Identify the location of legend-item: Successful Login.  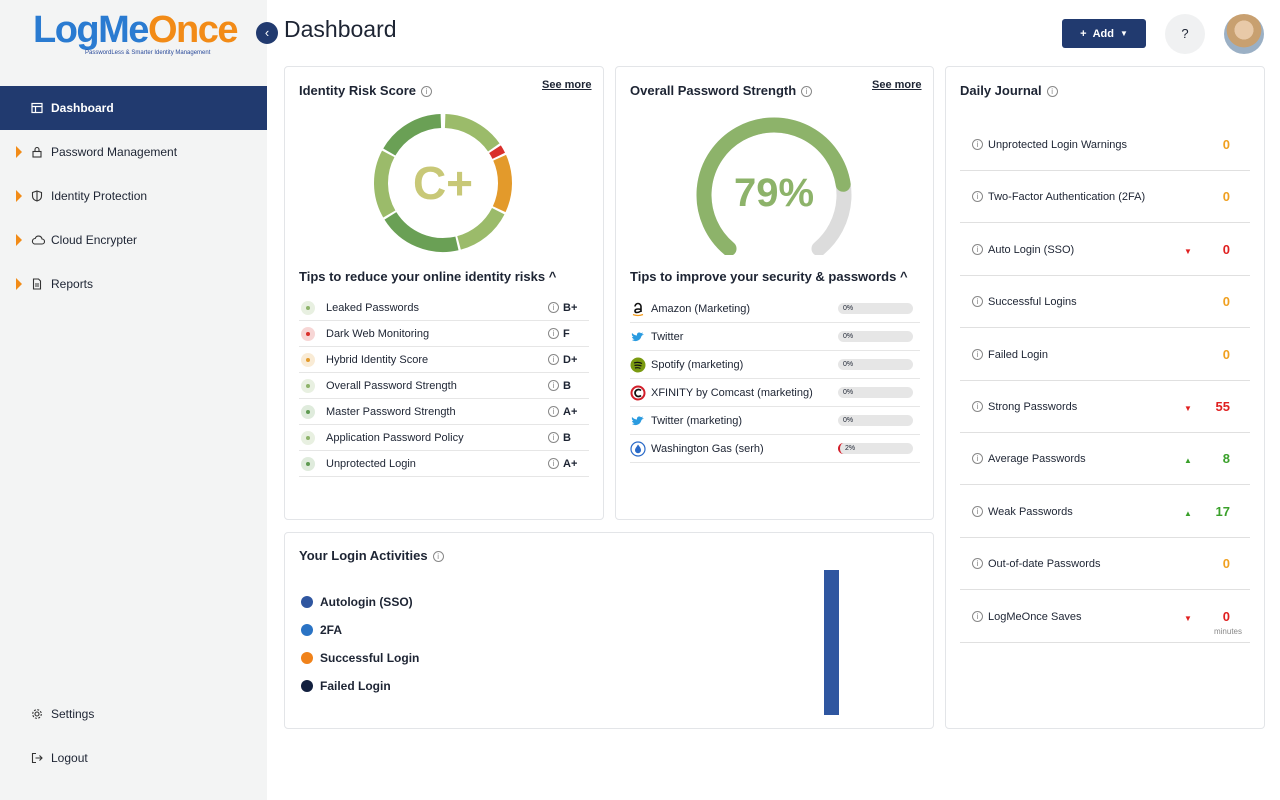
(360, 658).